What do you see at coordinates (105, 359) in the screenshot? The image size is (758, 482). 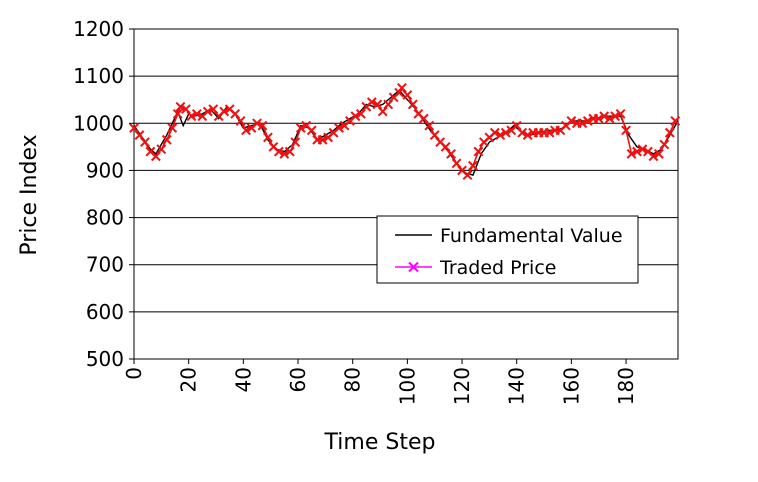 I see `y-tick-label: 500` at bounding box center [105, 359].